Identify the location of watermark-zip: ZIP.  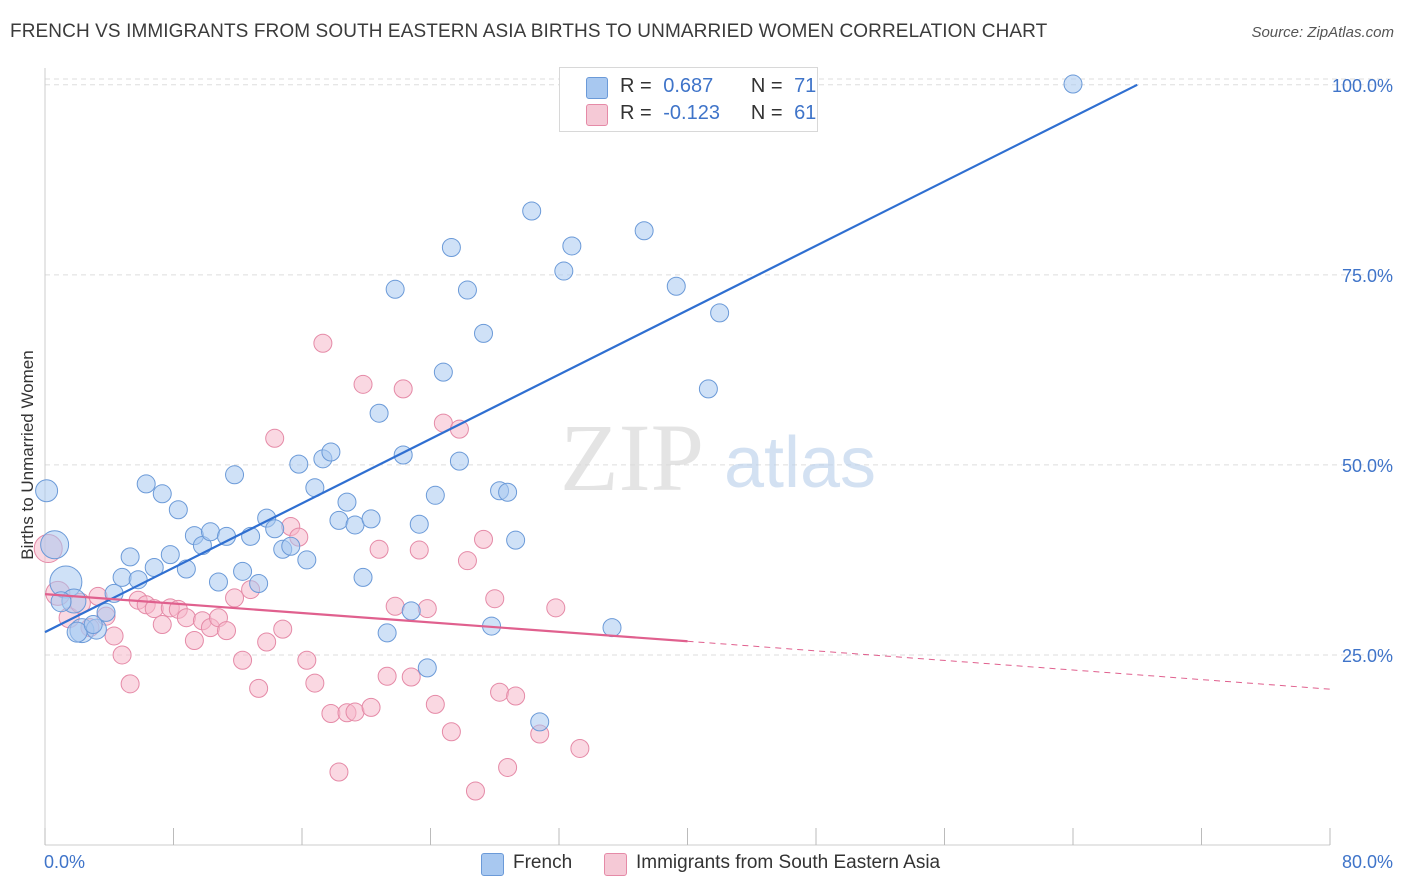
(632, 457).